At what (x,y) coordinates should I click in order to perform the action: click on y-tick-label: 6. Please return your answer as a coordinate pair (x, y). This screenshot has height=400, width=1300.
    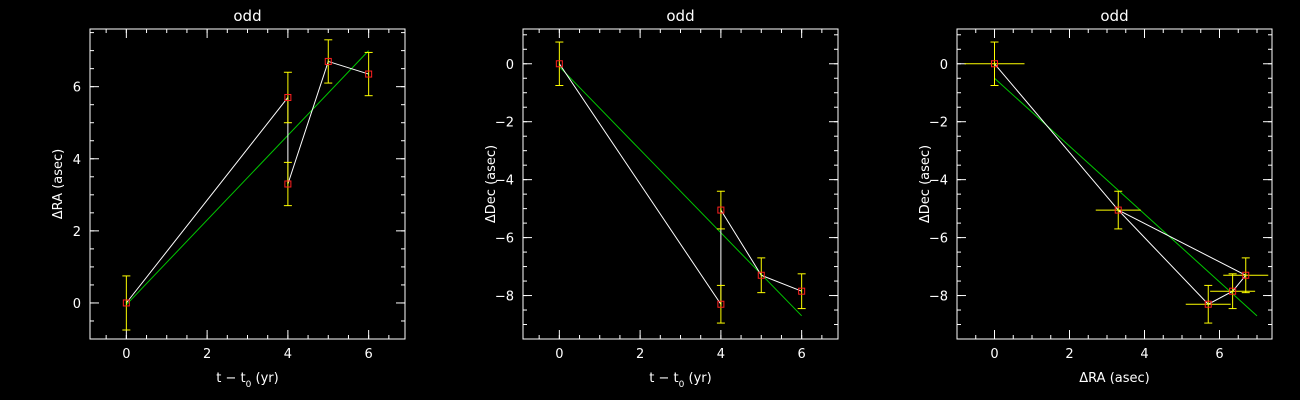
    Looking at the image, I should click on (77, 88).